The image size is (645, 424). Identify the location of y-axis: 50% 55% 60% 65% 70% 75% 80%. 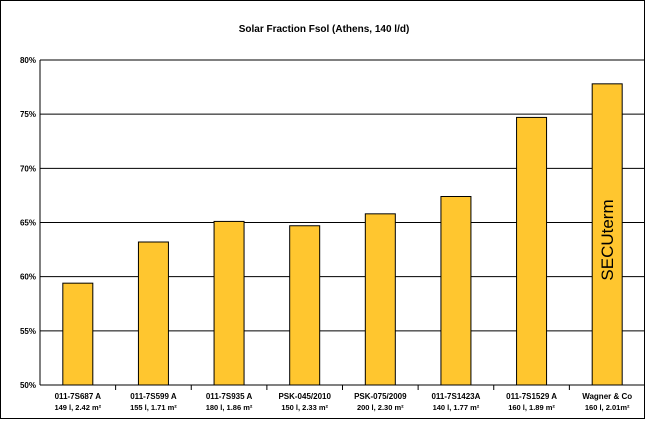
(30, 223).